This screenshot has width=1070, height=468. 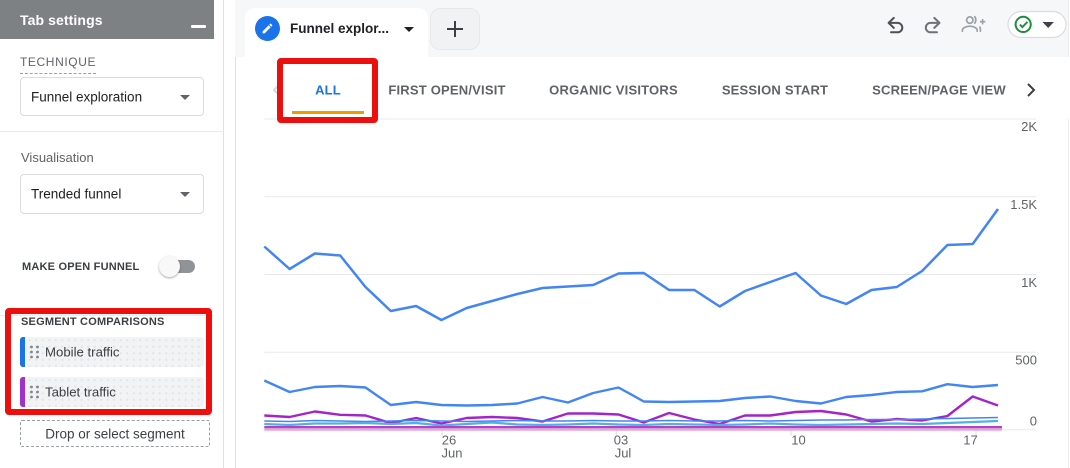 I want to click on svg-text: 500, so click(x=1026, y=360).